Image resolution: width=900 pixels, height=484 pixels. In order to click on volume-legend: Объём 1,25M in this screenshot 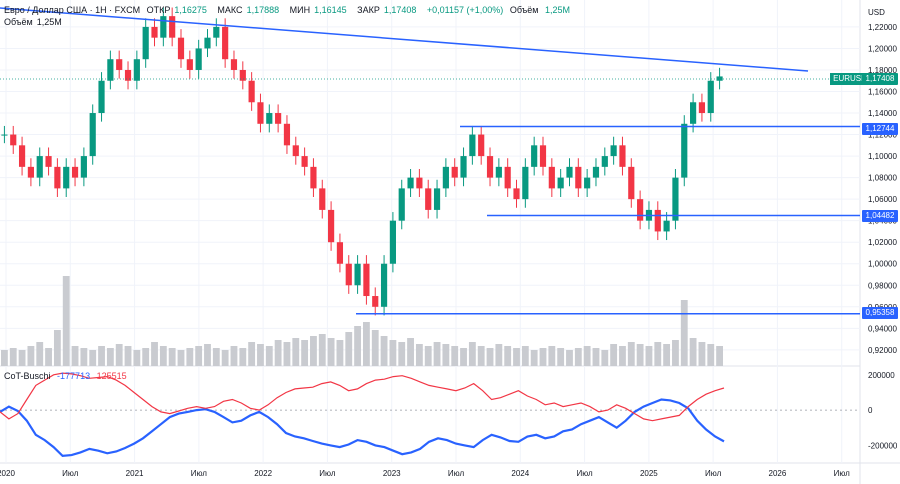, I will do `click(35, 22)`.